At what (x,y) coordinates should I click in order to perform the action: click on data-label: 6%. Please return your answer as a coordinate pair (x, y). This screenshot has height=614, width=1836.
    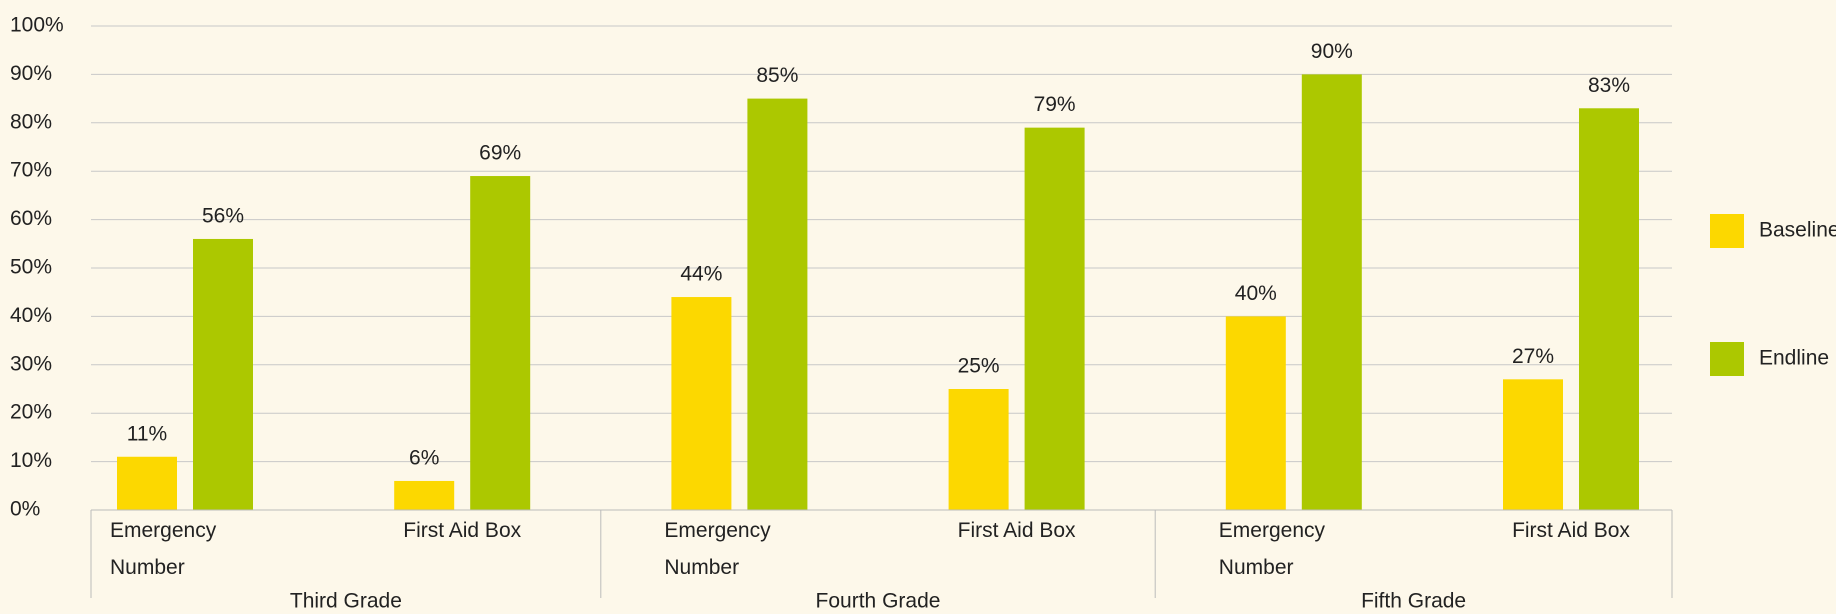
    Looking at the image, I should click on (424, 458).